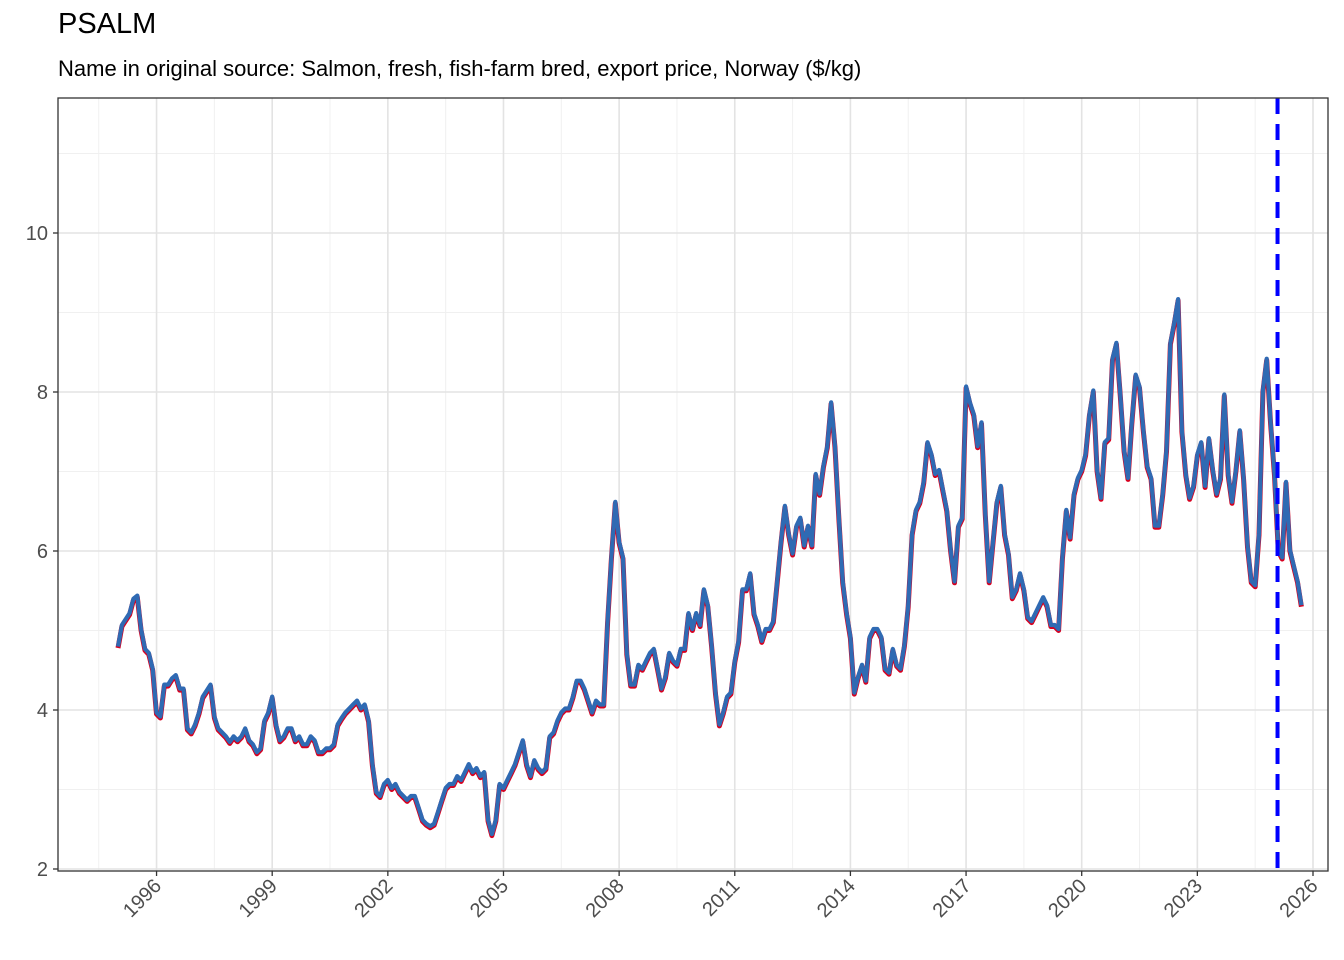 Image resolution: width=1344 pixels, height=960 pixels. I want to click on x-tick-label: 1999, so click(258, 898).